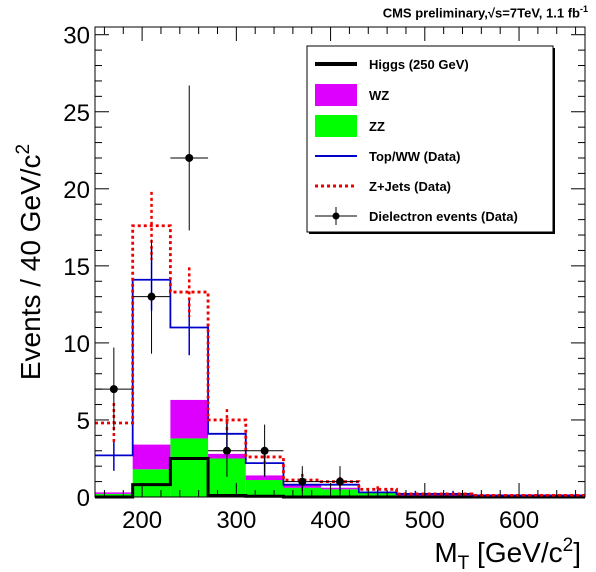  I want to click on y-tick-label: 15, so click(76, 267).